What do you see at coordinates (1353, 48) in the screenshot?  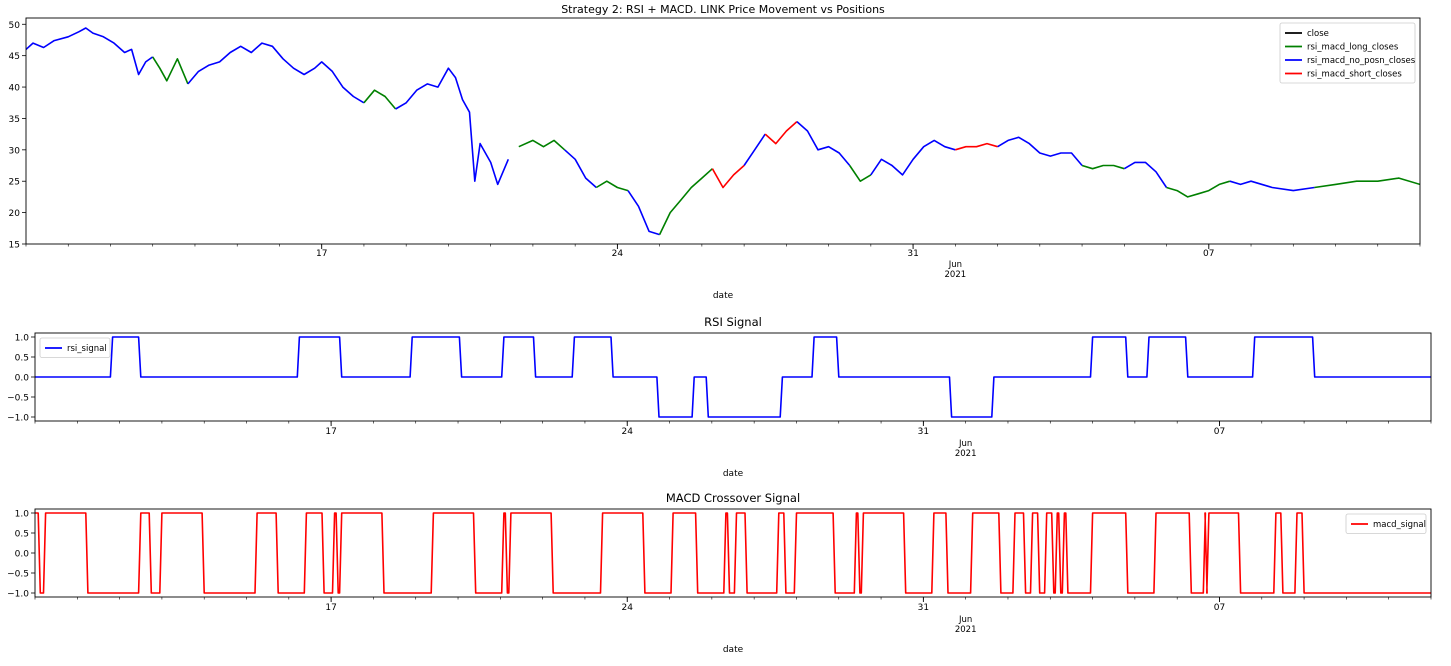 I see `legend-label: rsi_macd_long_closes` at bounding box center [1353, 48].